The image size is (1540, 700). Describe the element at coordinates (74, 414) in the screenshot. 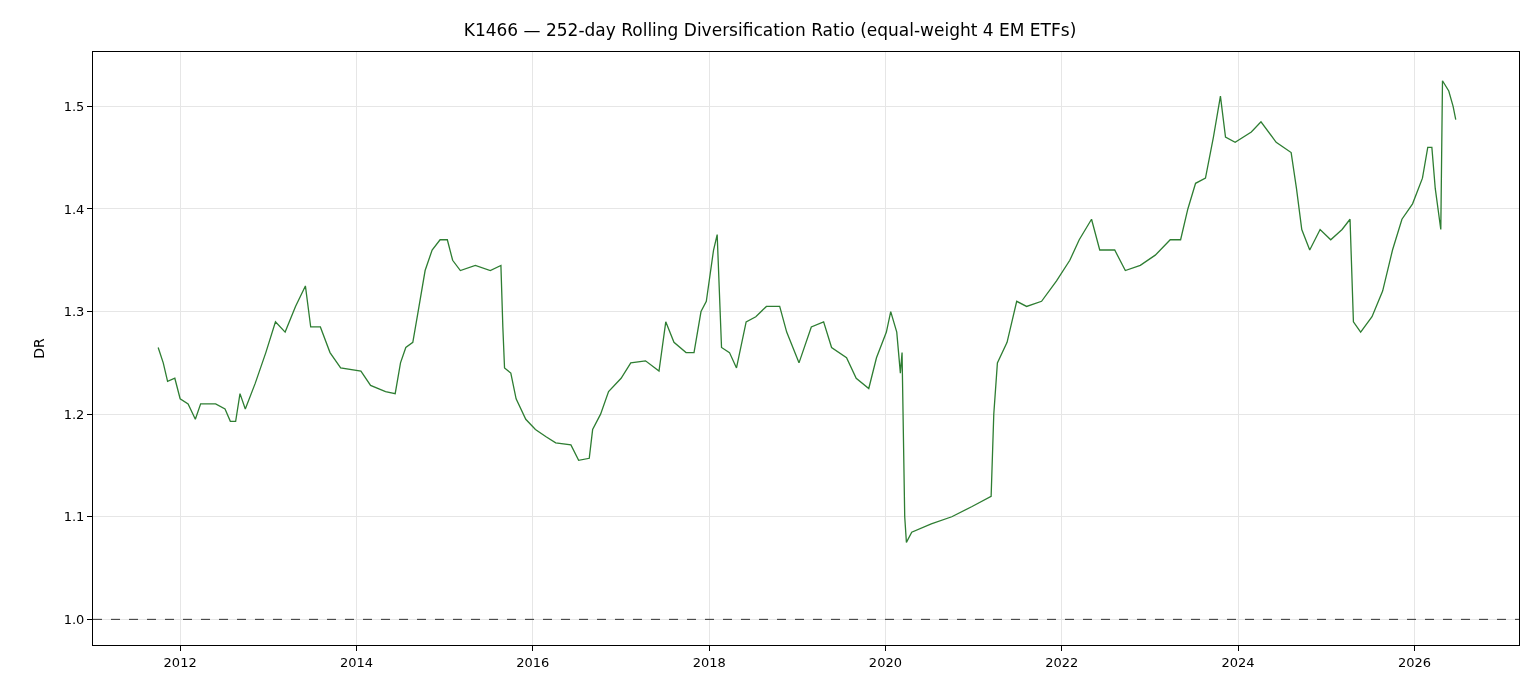

I see `y-tick-label: 1.2` at that location.